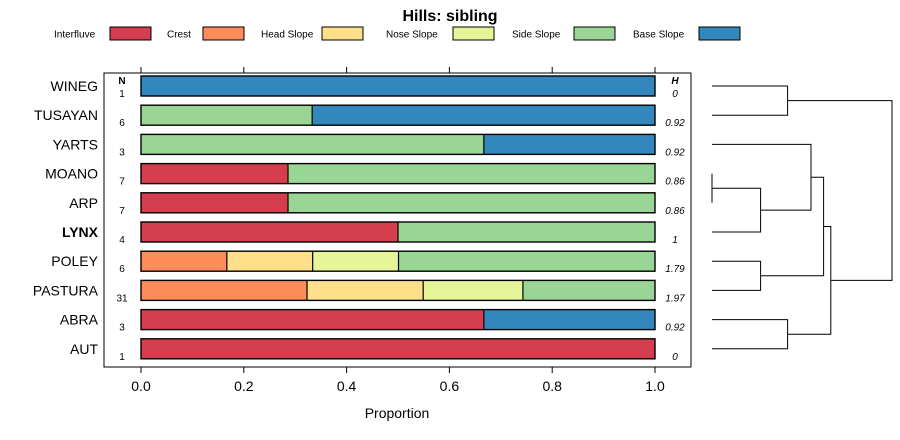 The width and height of the screenshot is (900, 440). I want to click on row-label: MOANO, so click(71, 174).